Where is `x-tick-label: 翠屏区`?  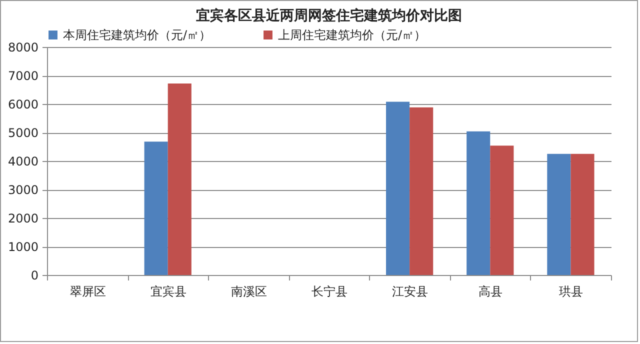
x-tick-label: 翠屏区 is located at coordinates (88, 291).